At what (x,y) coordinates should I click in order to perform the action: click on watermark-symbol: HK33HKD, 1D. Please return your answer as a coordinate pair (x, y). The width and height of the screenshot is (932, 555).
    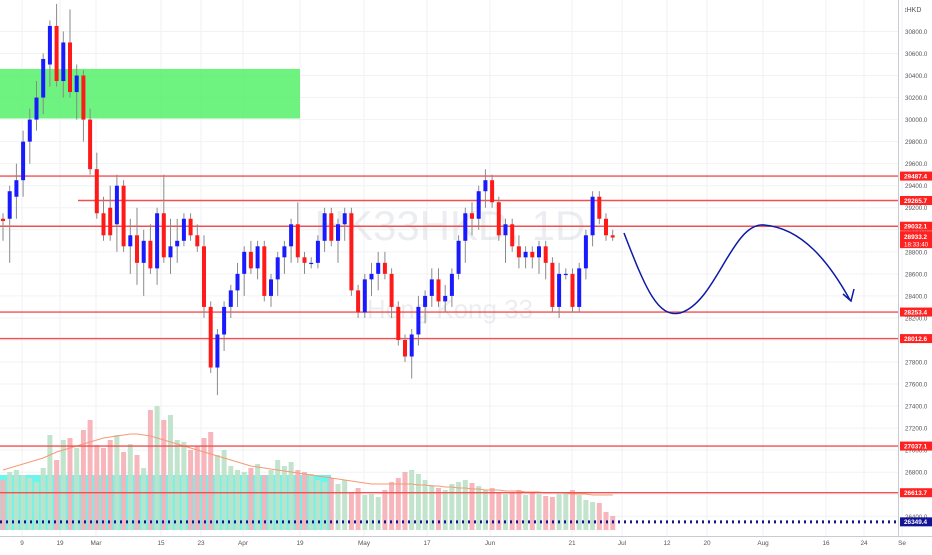
    Looking at the image, I should click on (450, 225).